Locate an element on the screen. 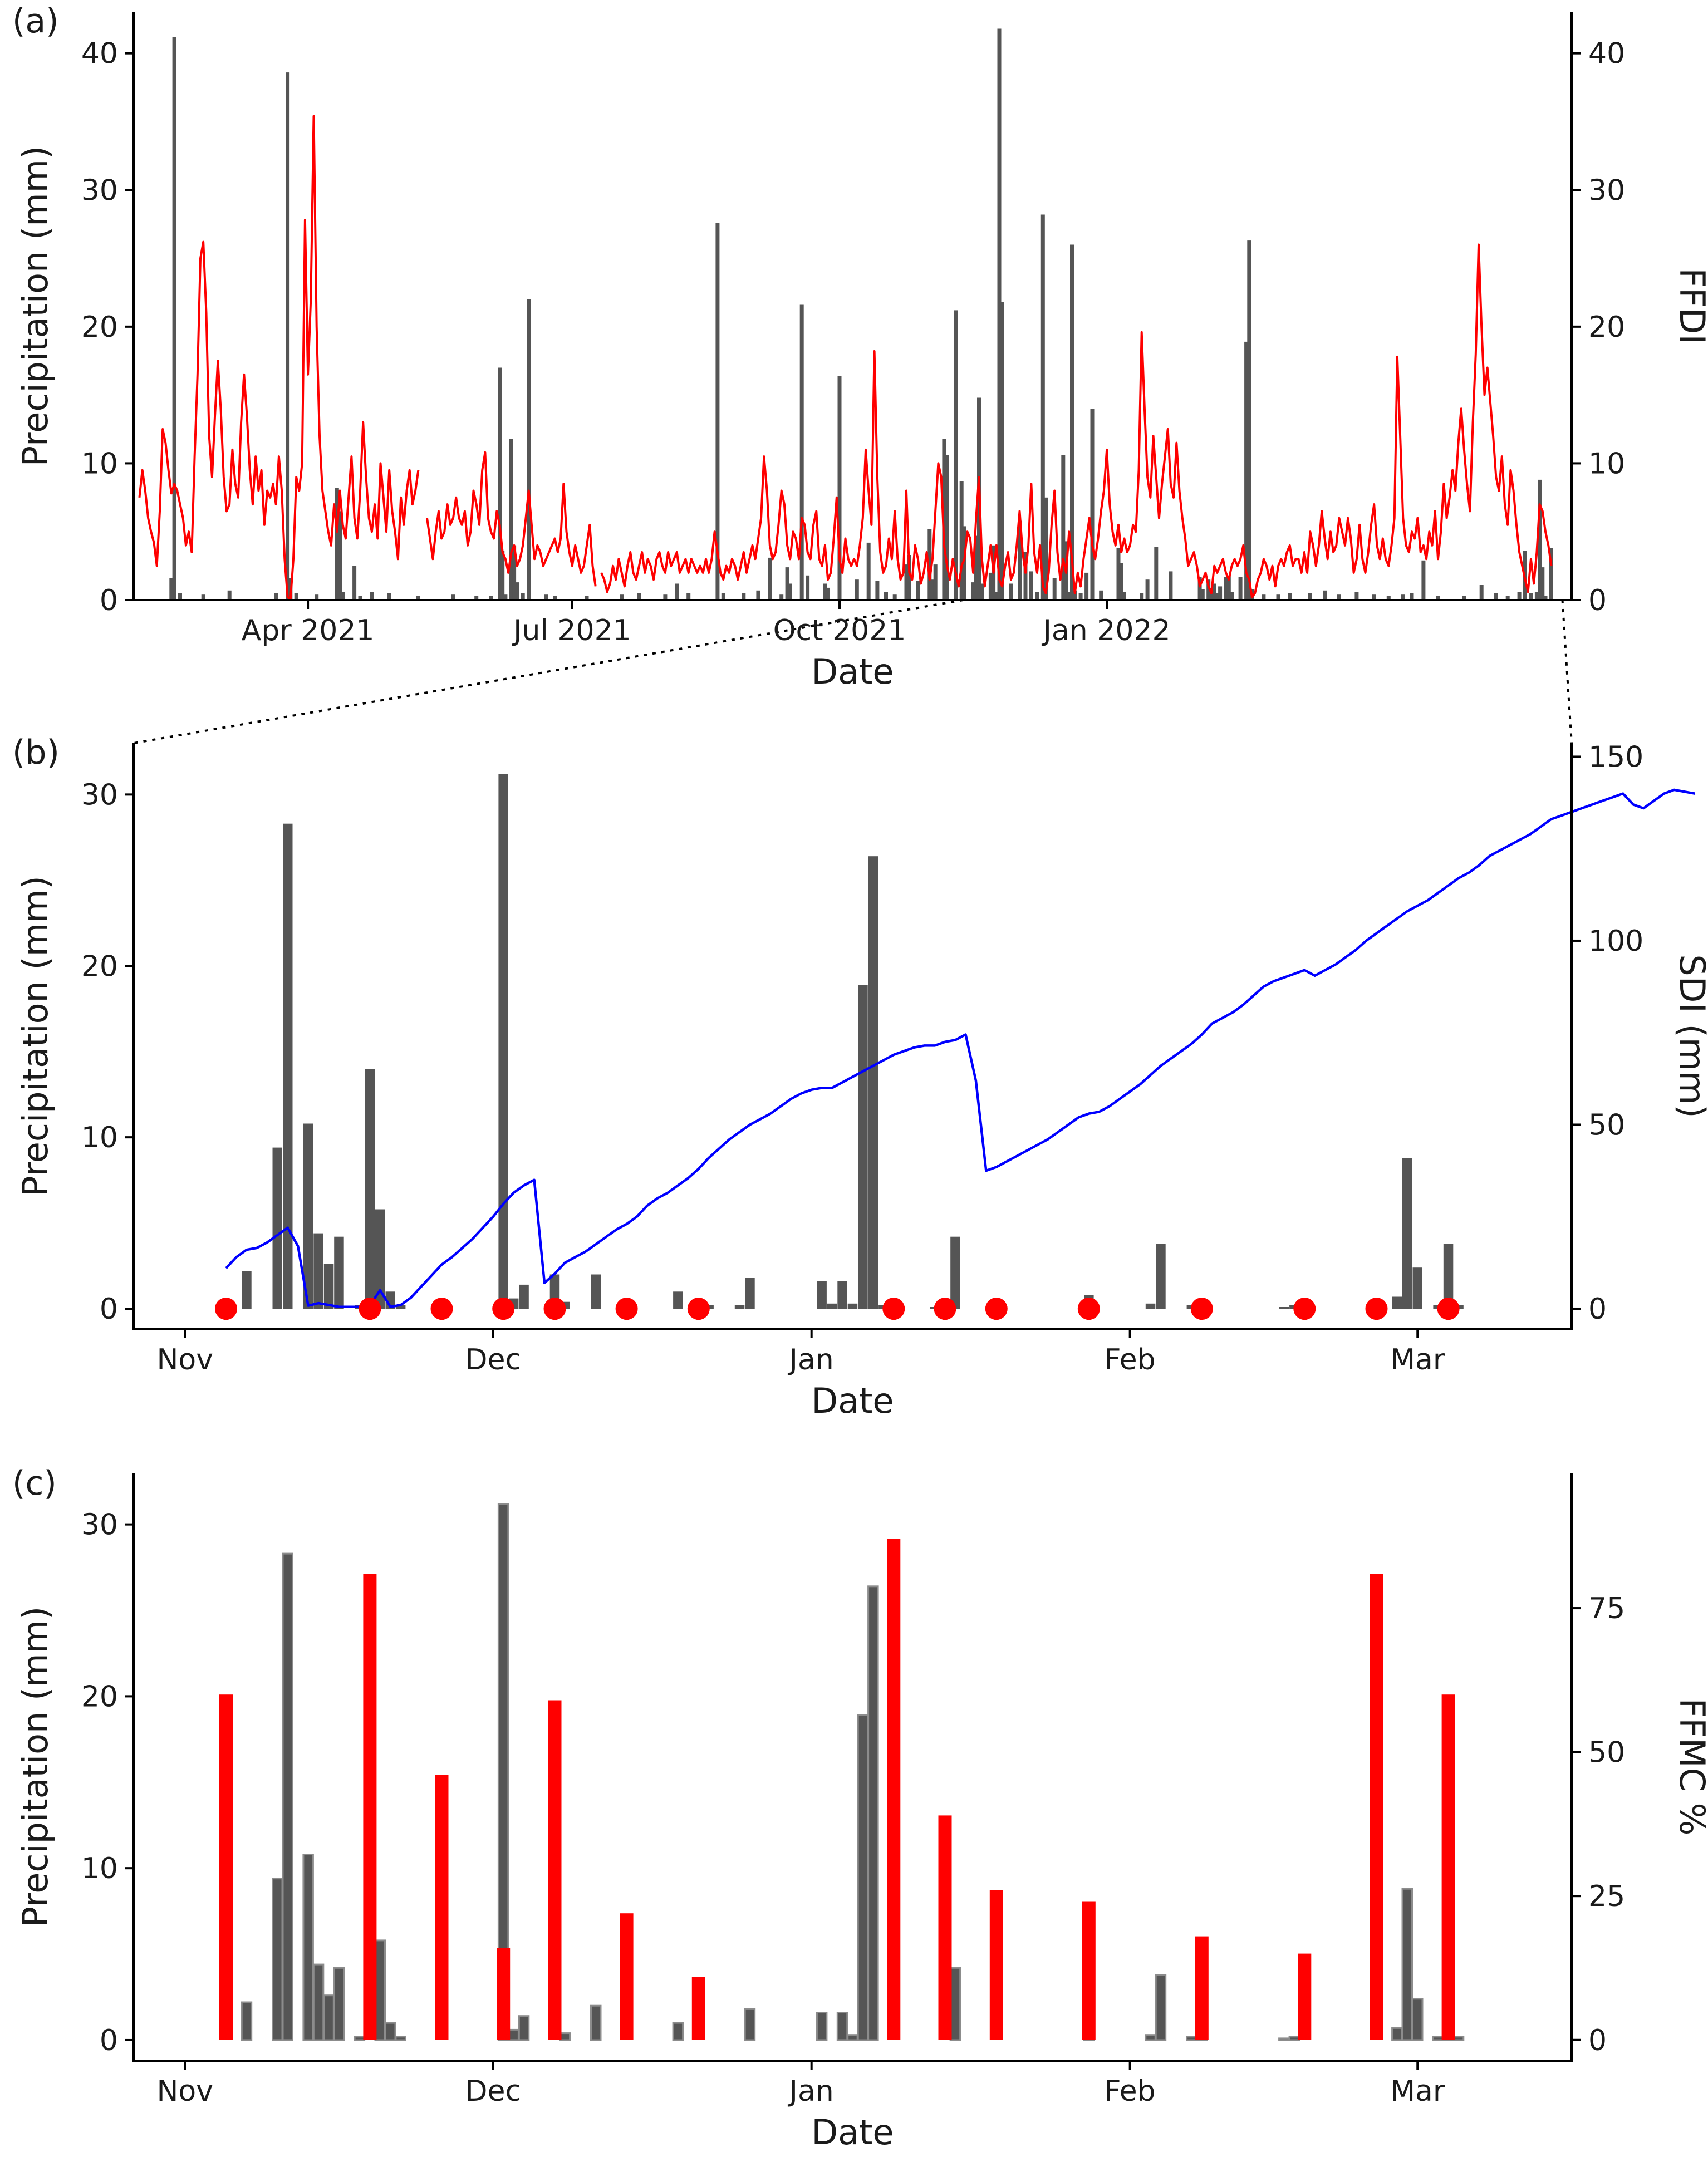 The image size is (1708, 2157). x-tick-label: Jan 2022 is located at coordinates (1106, 630).